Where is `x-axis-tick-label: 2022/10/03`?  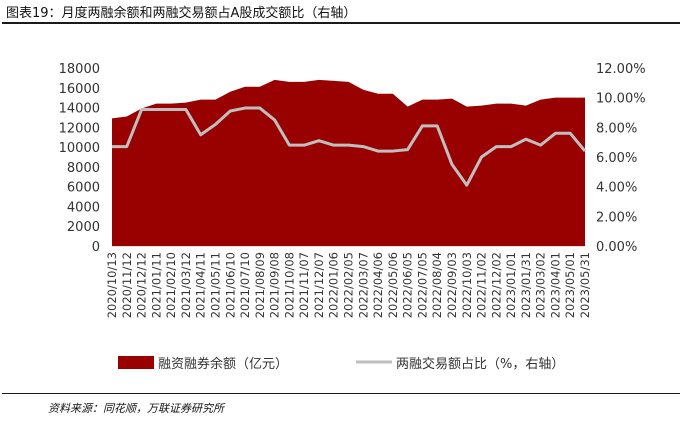 x-axis-tick-label: 2022/10/03 is located at coordinates (467, 285).